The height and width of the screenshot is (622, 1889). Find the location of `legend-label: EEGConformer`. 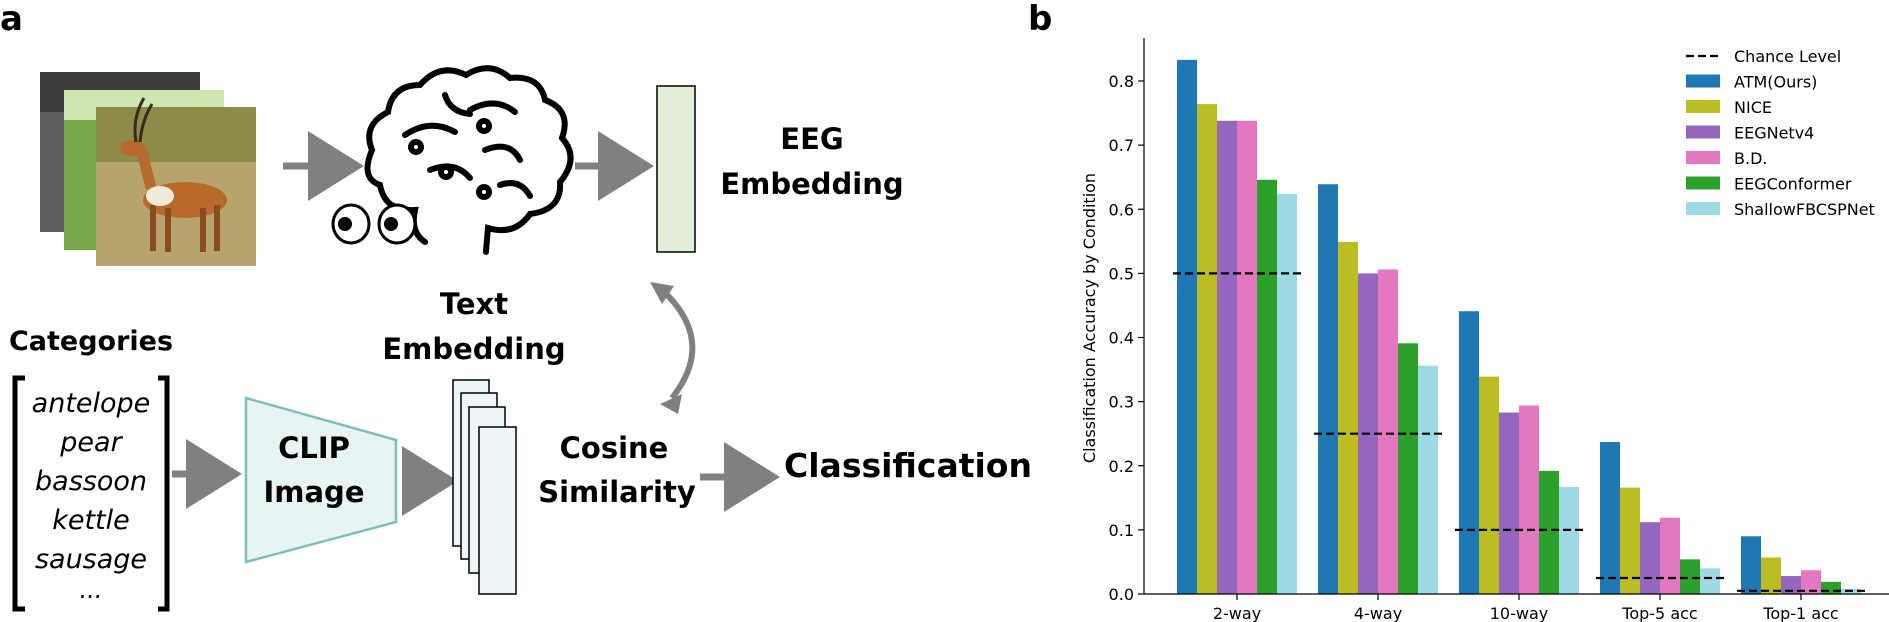

legend-label: EEGConformer is located at coordinates (1793, 184).